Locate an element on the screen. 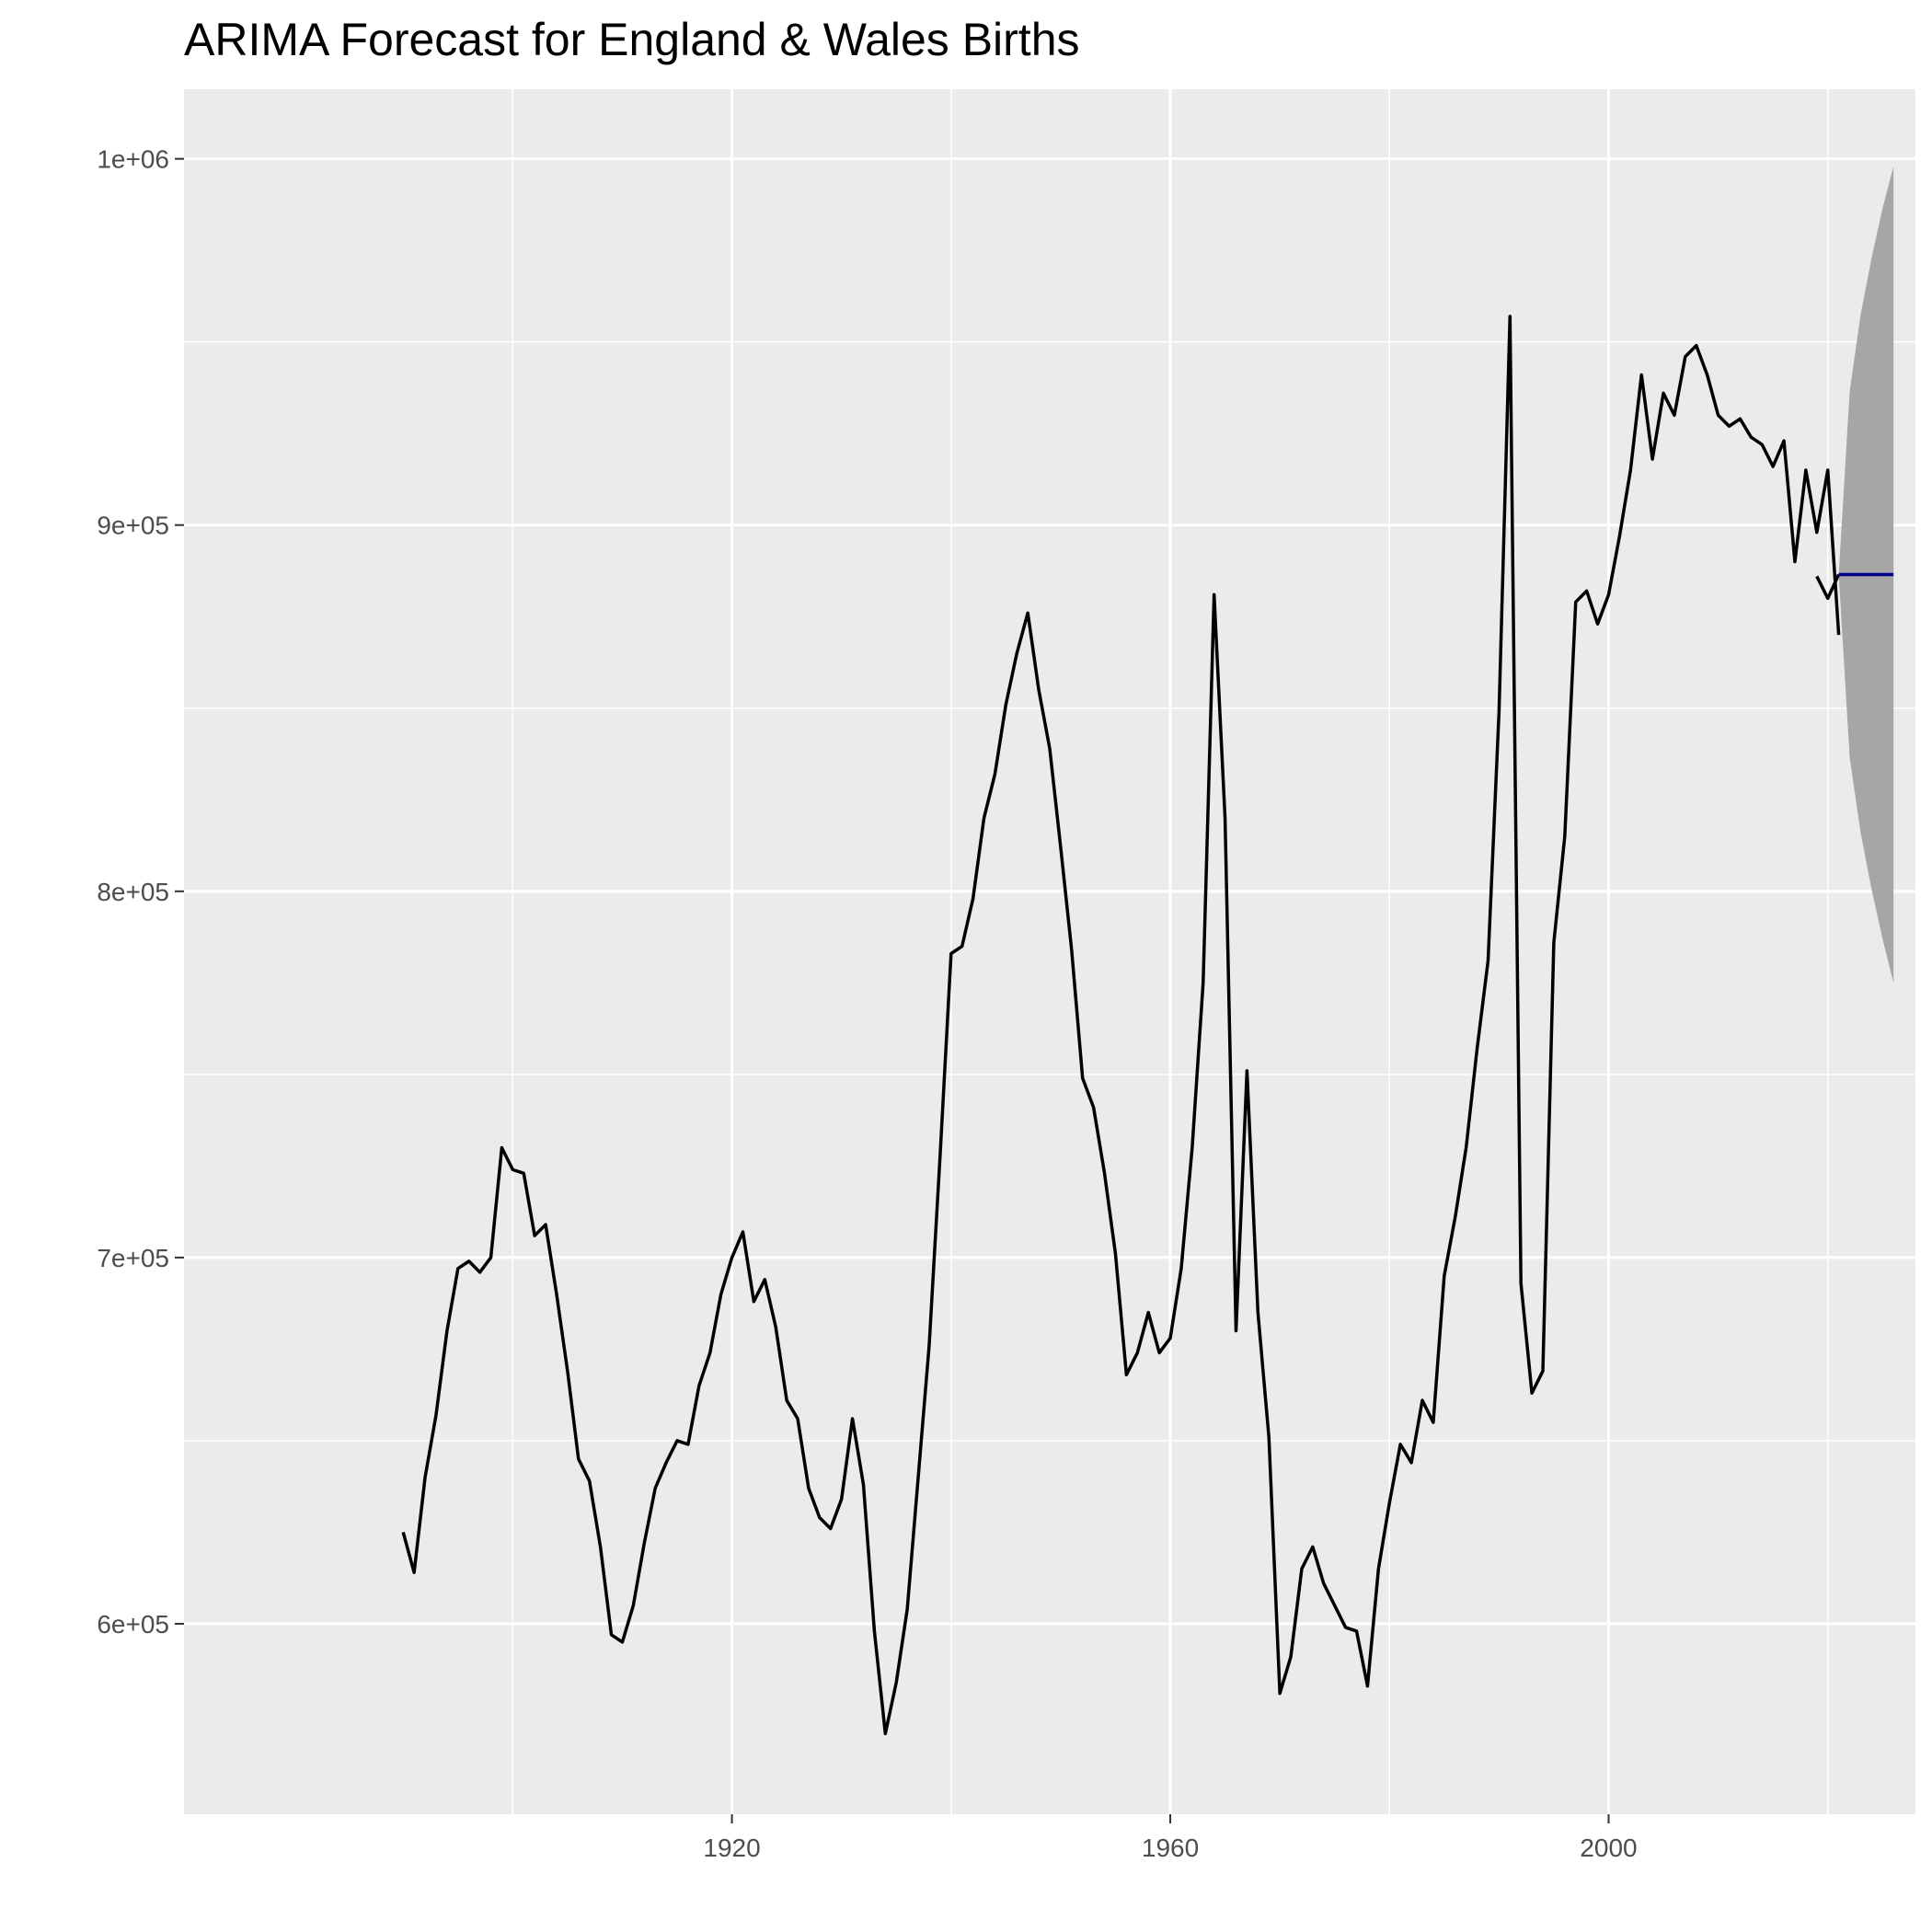 This screenshot has width=1932, height=1932. x-tick-label-1: 1960 is located at coordinates (1170, 1848).